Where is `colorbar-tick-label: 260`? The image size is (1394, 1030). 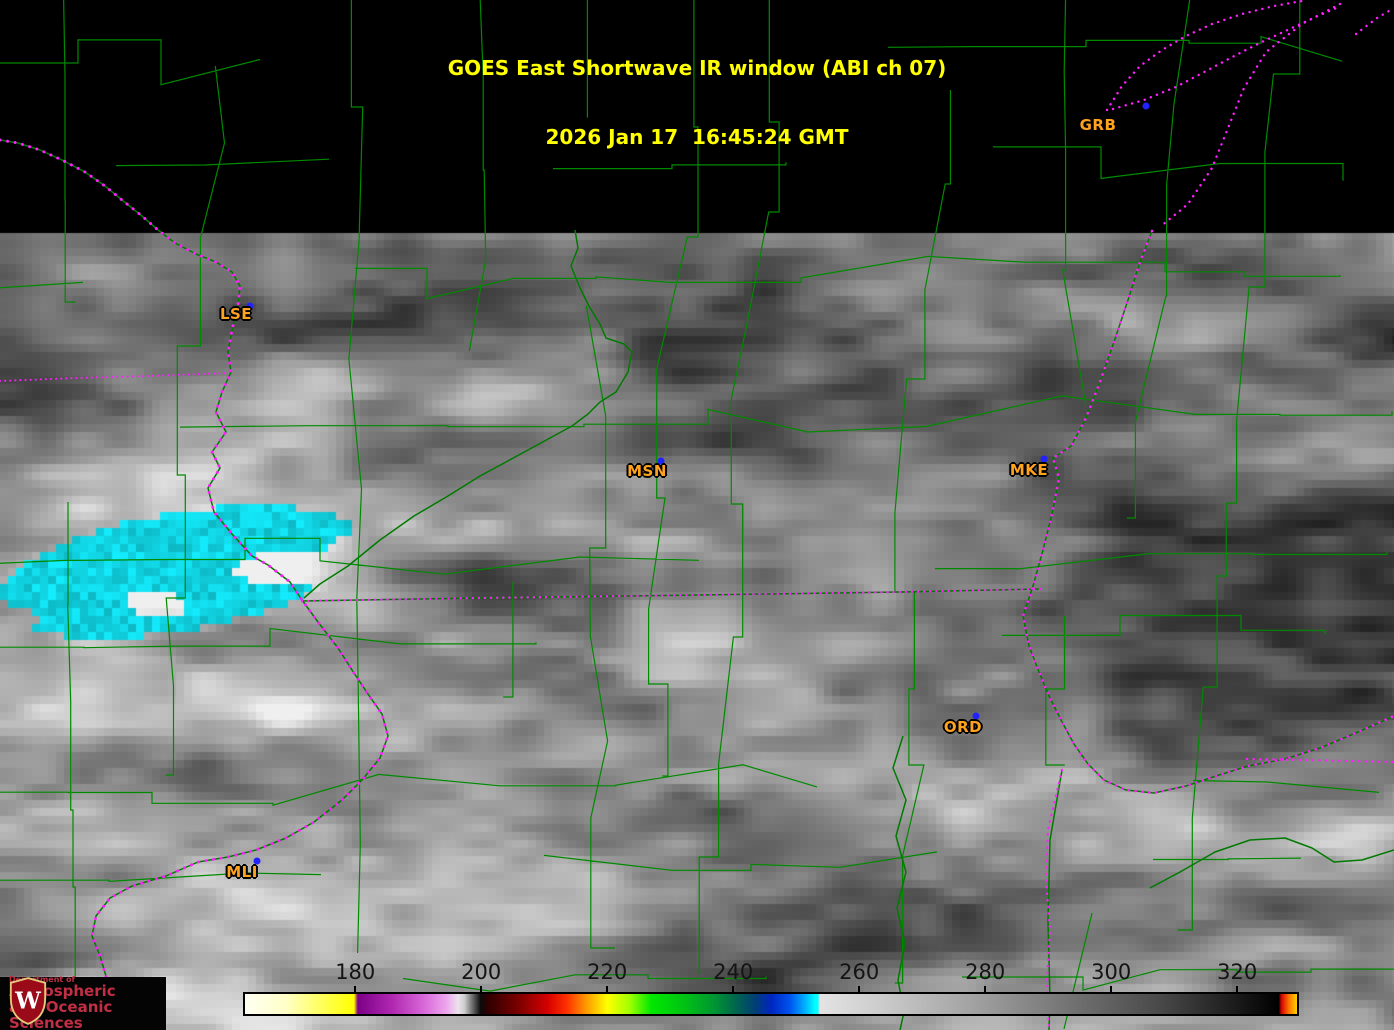
colorbar-tick-label: 260 is located at coordinates (859, 972).